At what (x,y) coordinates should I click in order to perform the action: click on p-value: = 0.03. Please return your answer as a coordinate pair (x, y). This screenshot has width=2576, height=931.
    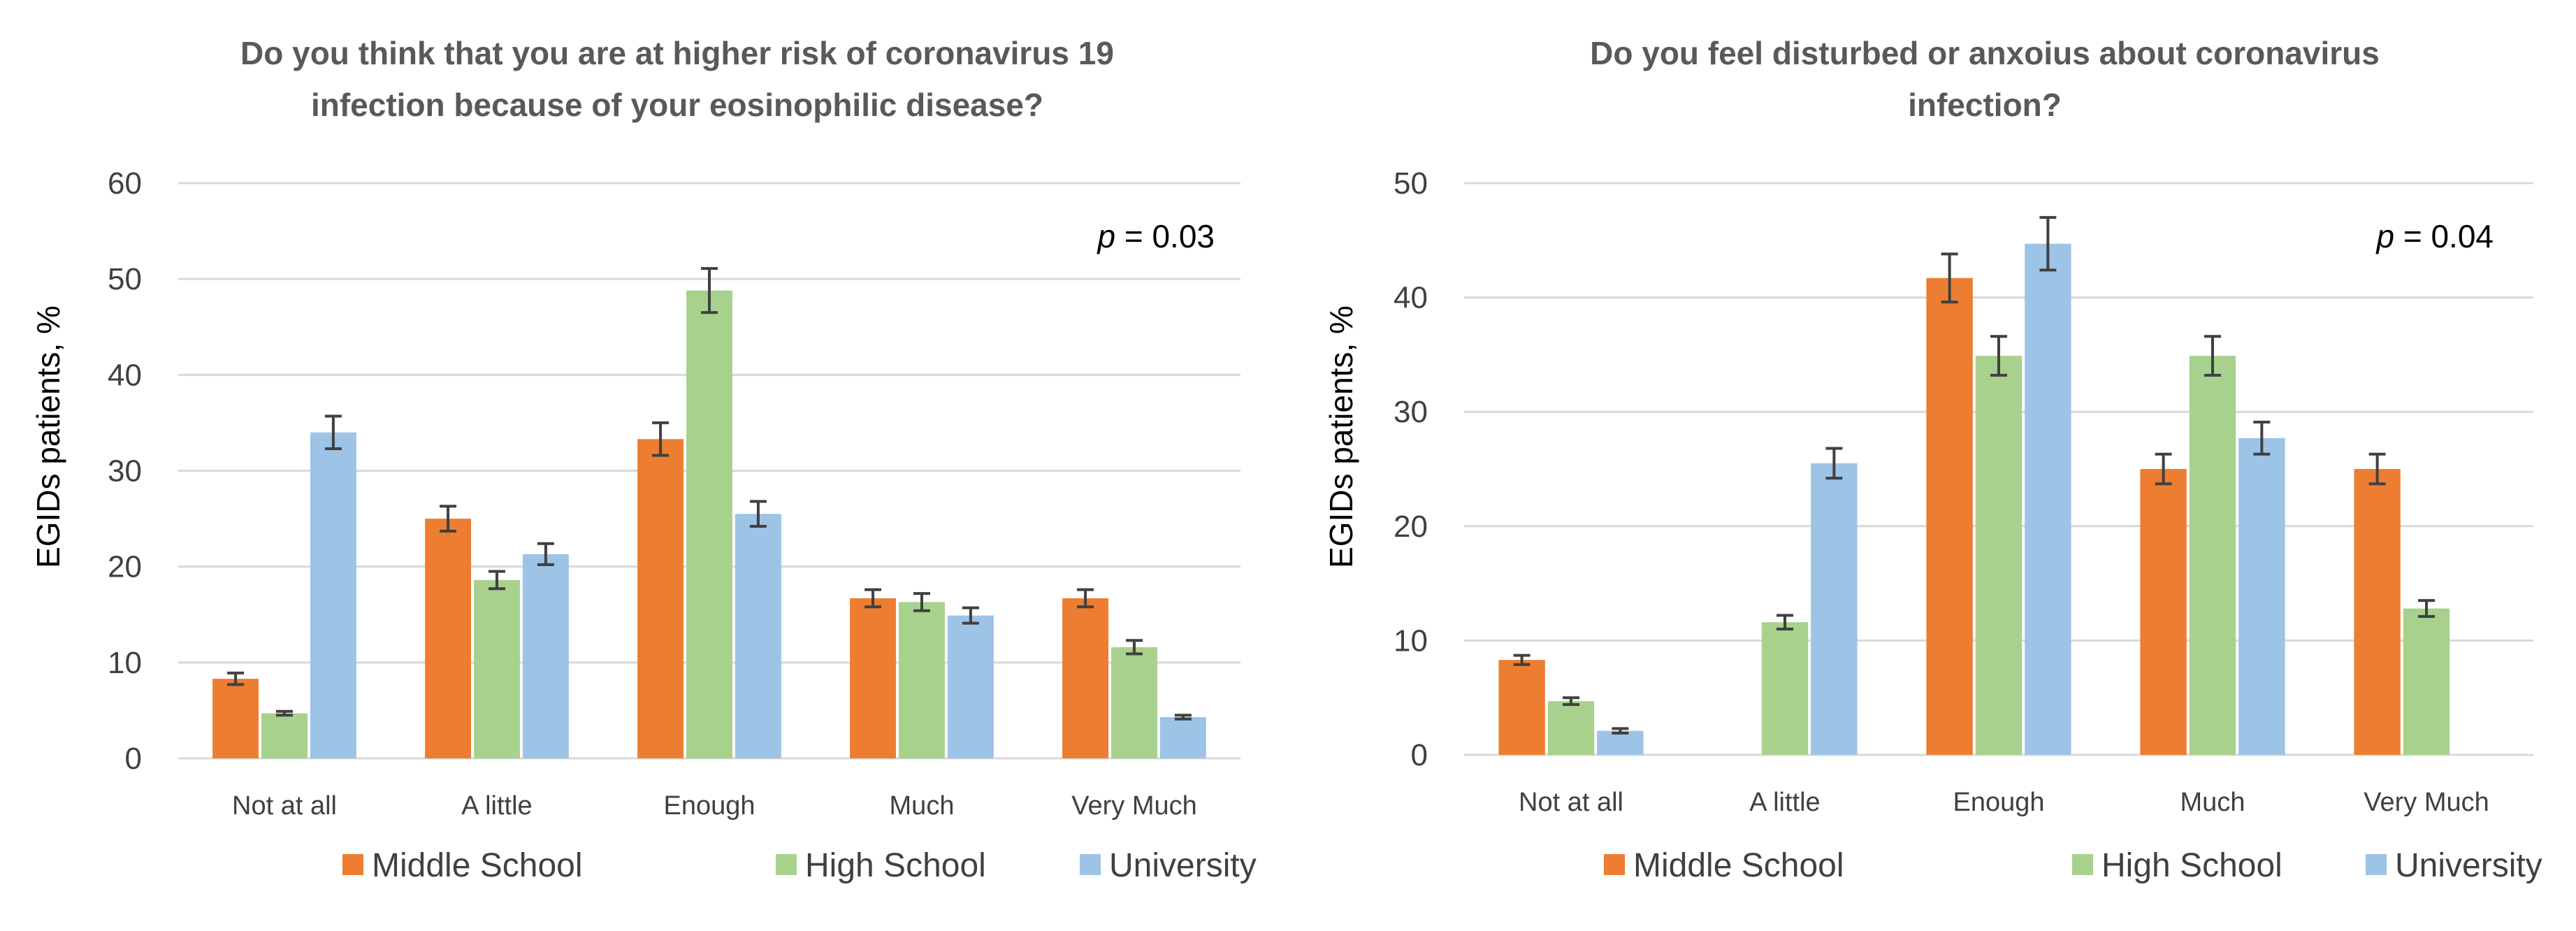
    Looking at the image, I should click on (1165, 236).